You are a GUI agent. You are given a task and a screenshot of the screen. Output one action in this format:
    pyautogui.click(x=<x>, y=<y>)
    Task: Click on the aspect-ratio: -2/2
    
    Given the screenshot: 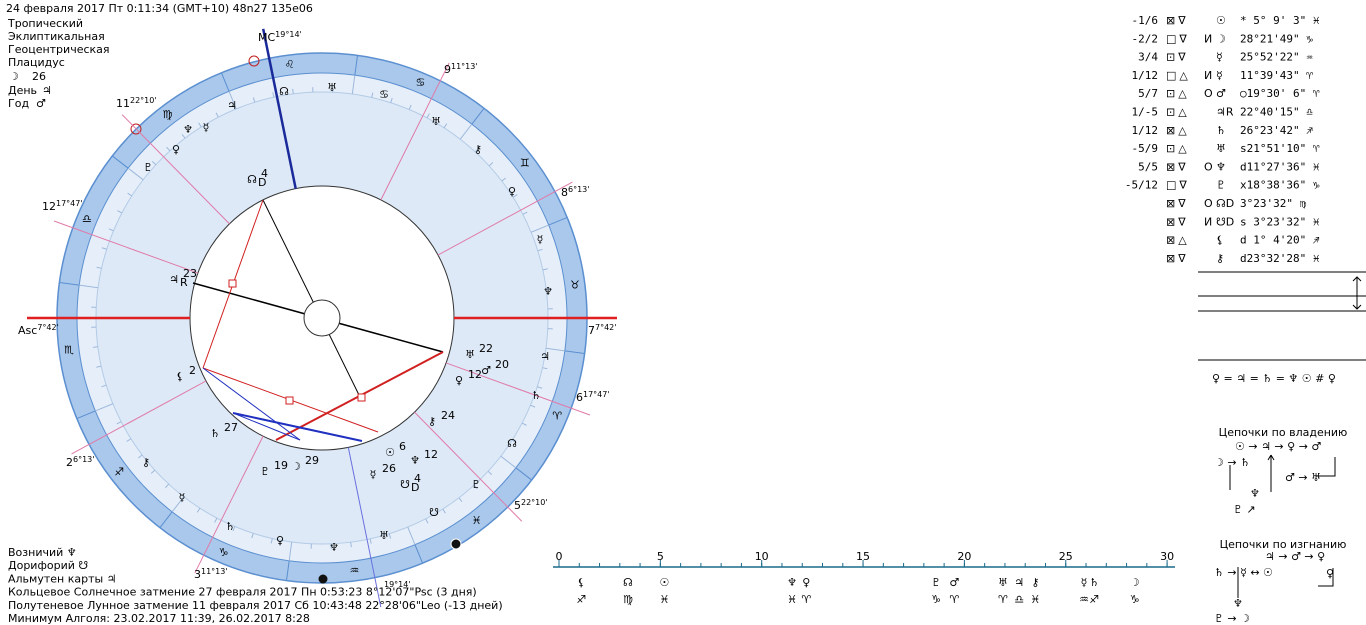 What is the action you would take?
    pyautogui.click(x=1145, y=38)
    